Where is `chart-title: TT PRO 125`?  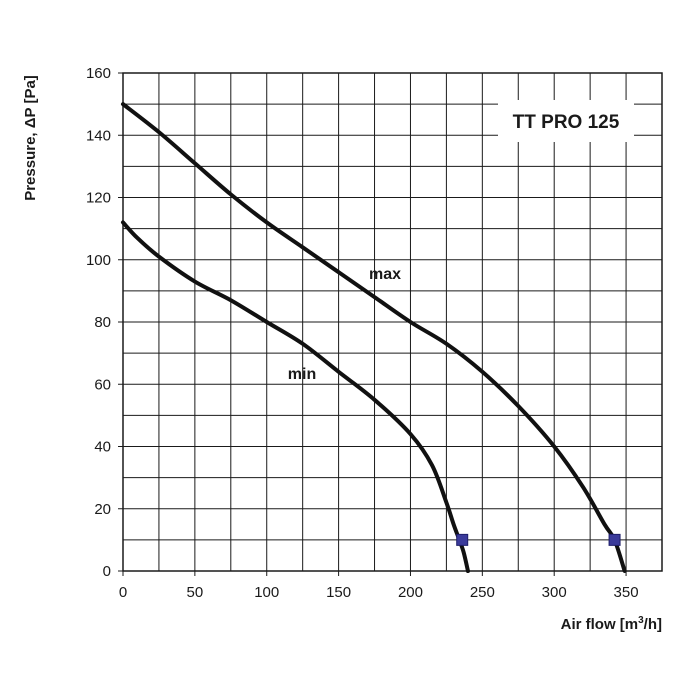 chart-title: TT PRO 125 is located at coordinates (566, 122).